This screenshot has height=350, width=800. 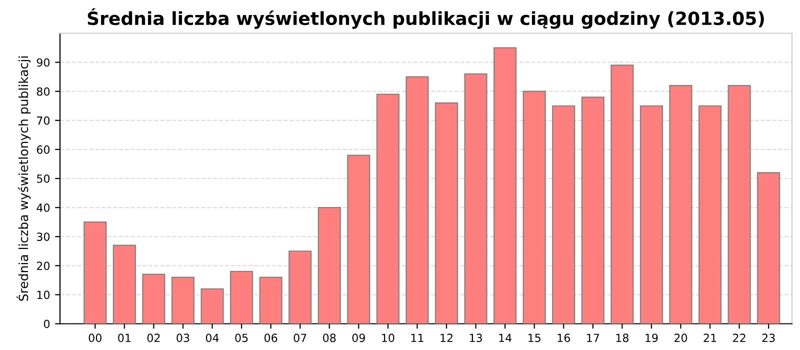 I want to click on y-tick-label: 70, so click(x=43, y=120).